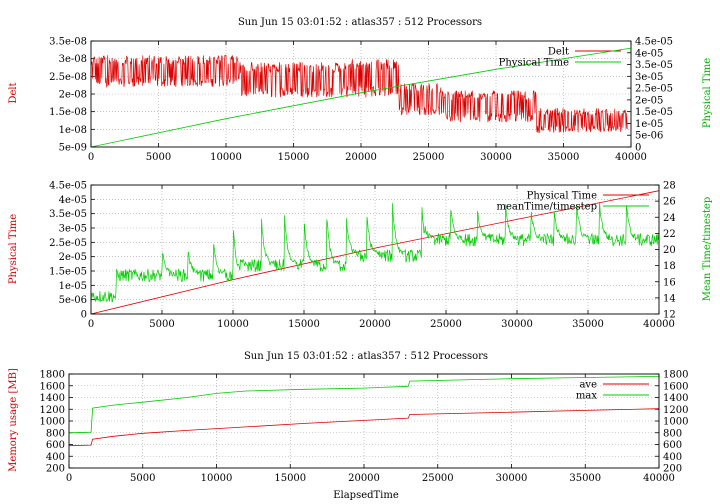  What do you see at coordinates (654, 42) in the screenshot?
I see `y-right-tick-label: 4.5e-05` at bounding box center [654, 42].